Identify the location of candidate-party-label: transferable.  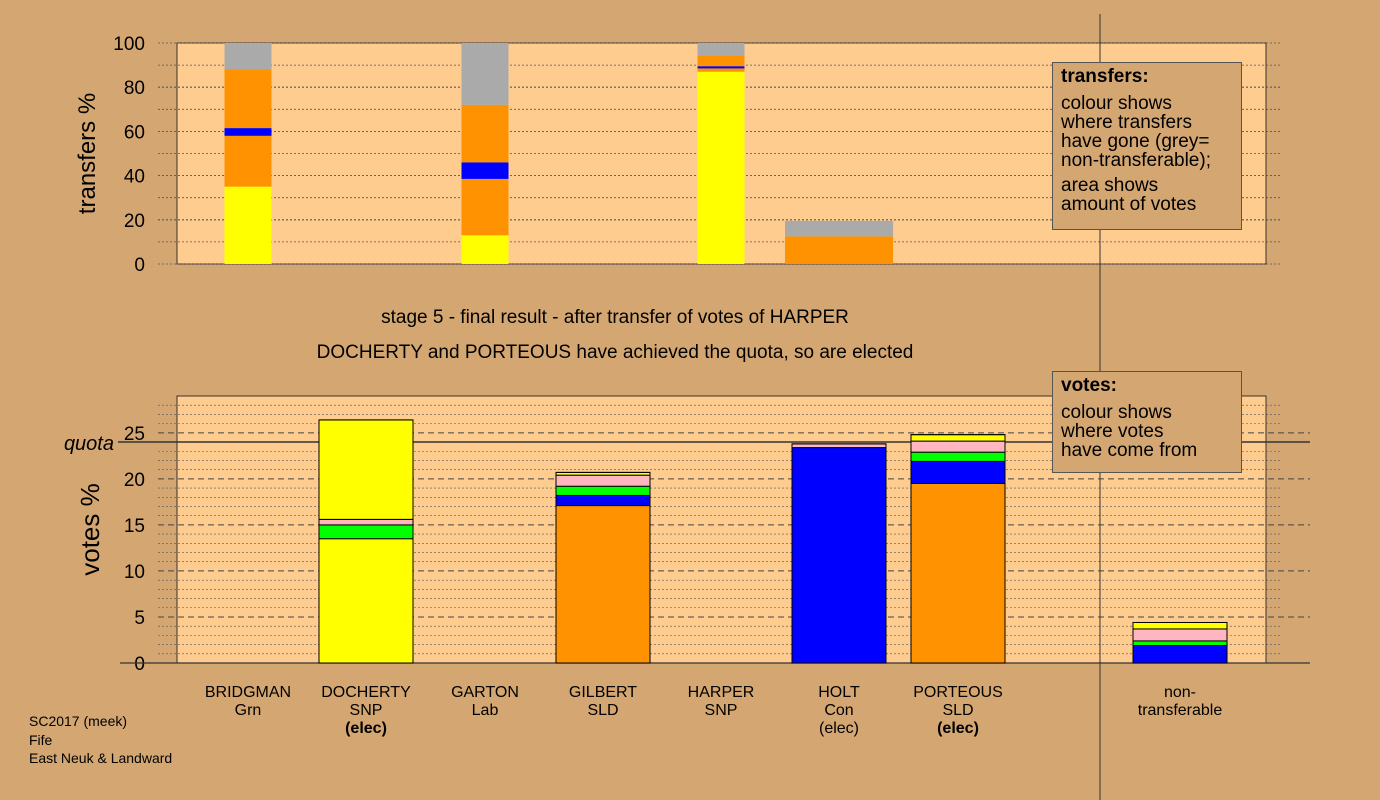
(1180, 710).